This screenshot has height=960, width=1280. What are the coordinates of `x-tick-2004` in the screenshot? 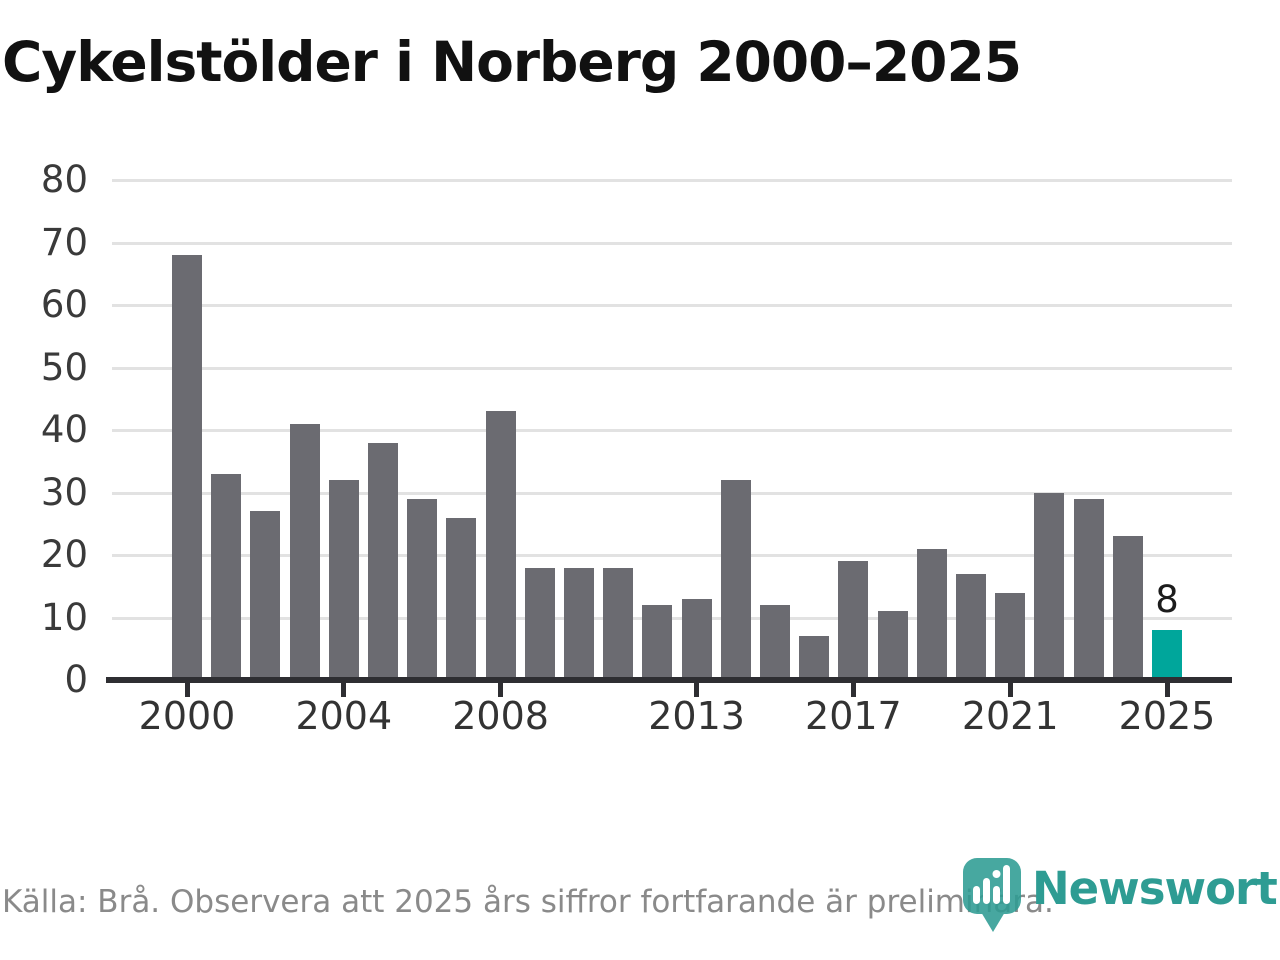 It's located at (344, 689).